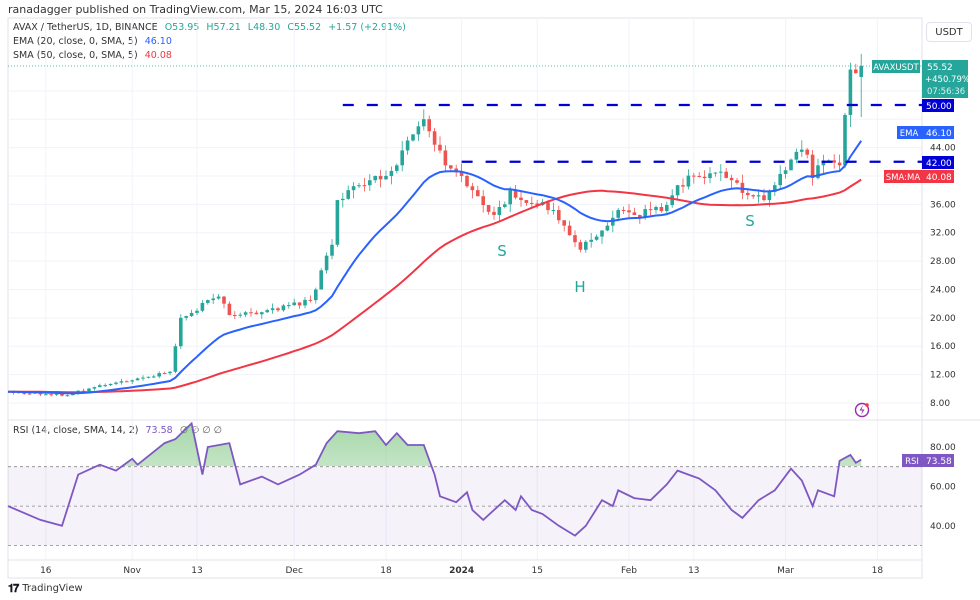 Image resolution: width=980 pixels, height=600 pixels. Describe the element at coordinates (949, 32) in the screenshot. I see `currency-button: USDT` at that location.